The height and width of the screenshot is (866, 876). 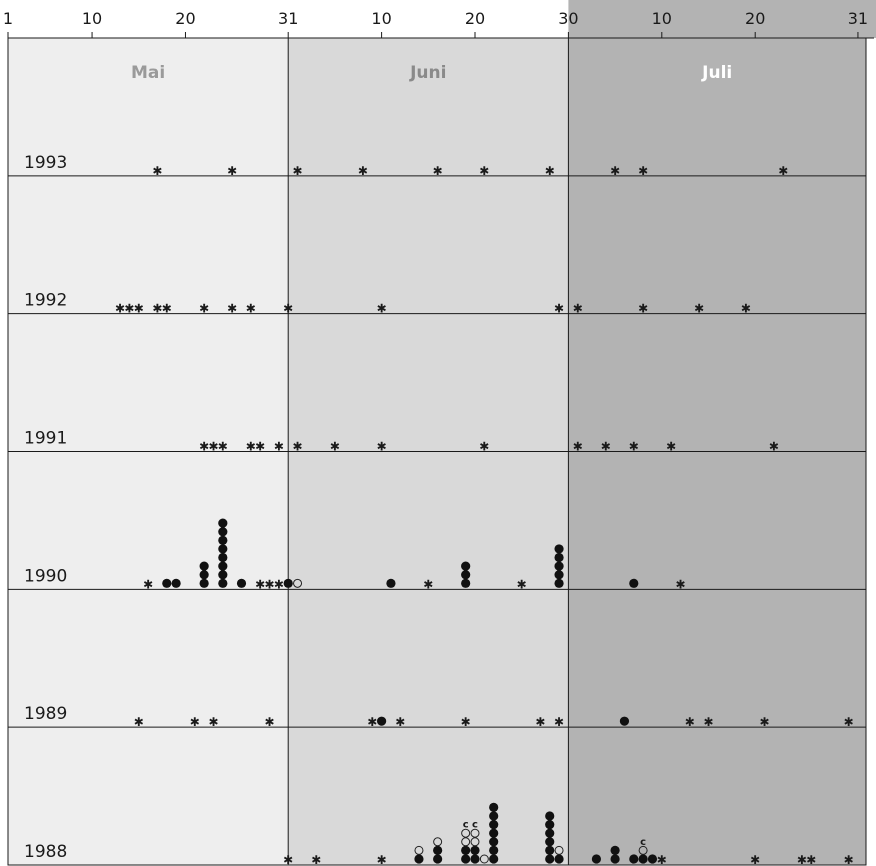 I want to click on year-label-1989: 1989, so click(x=45, y=714).